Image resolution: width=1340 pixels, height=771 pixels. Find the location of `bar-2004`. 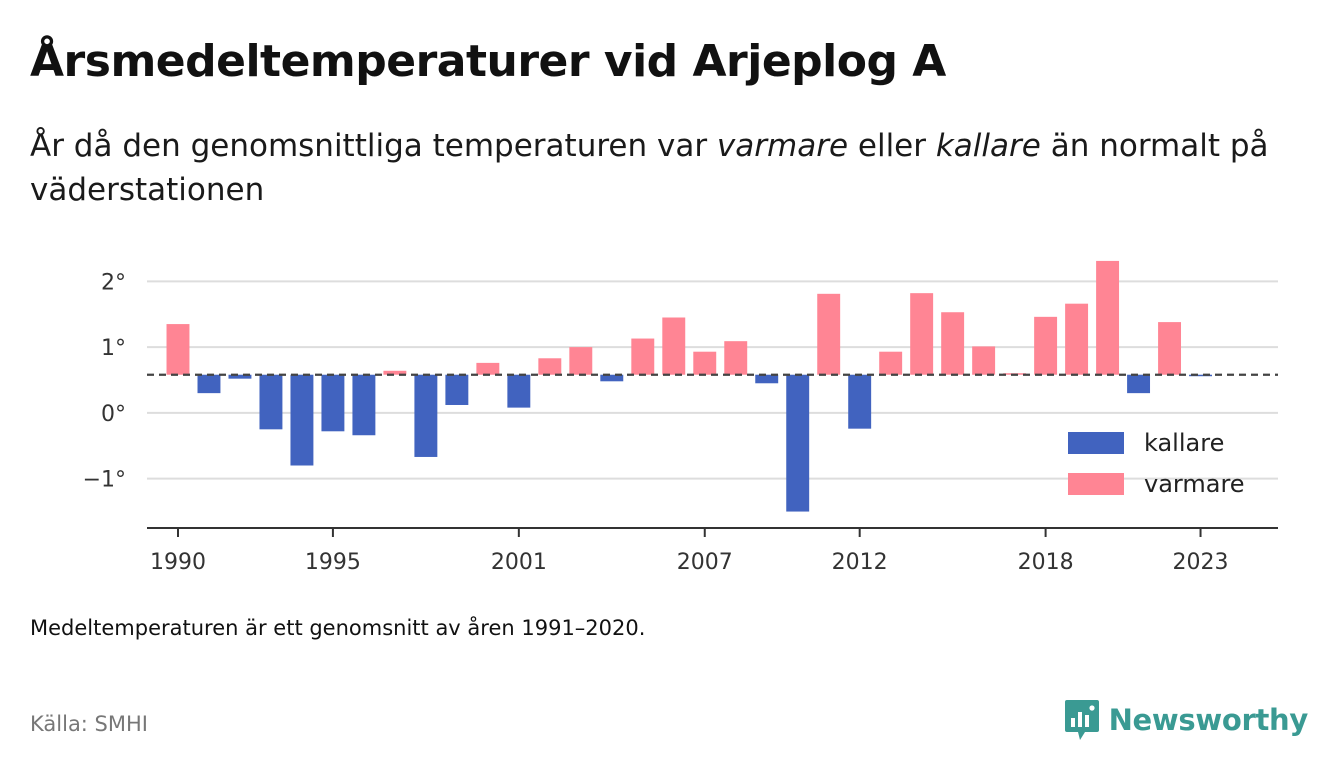

bar-2004 is located at coordinates (612, 378).